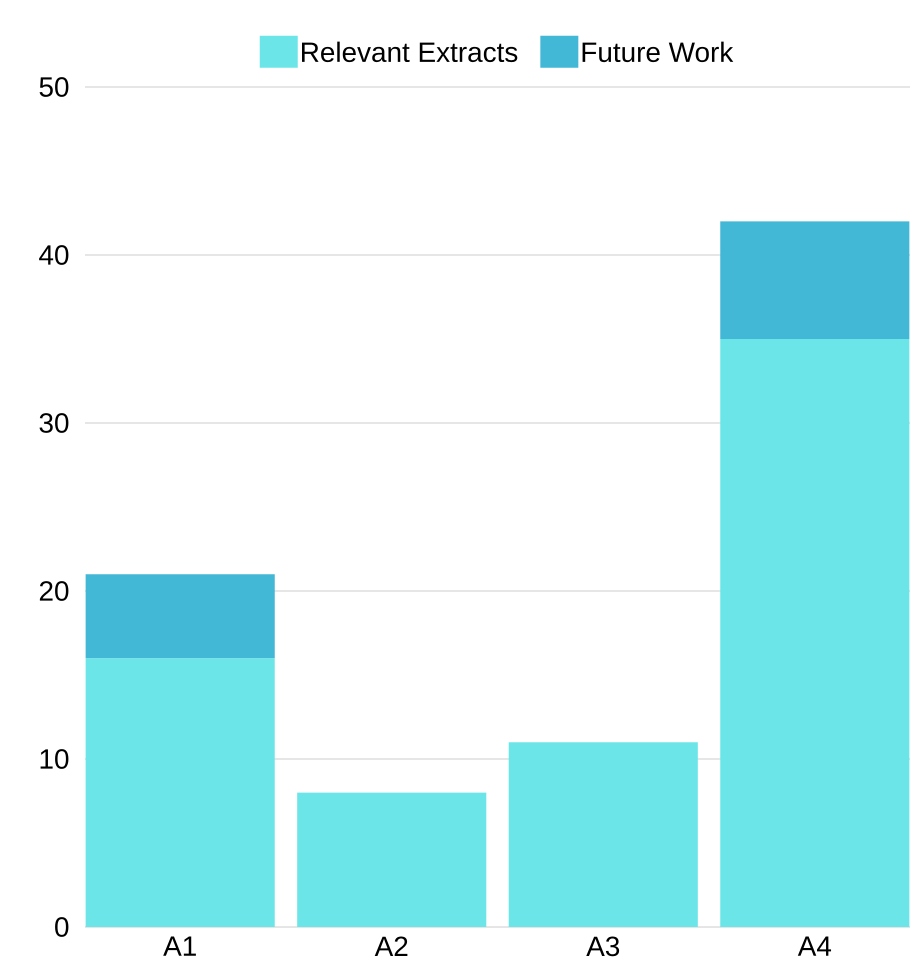  I want to click on y-tick-label: 30, so click(54, 423).